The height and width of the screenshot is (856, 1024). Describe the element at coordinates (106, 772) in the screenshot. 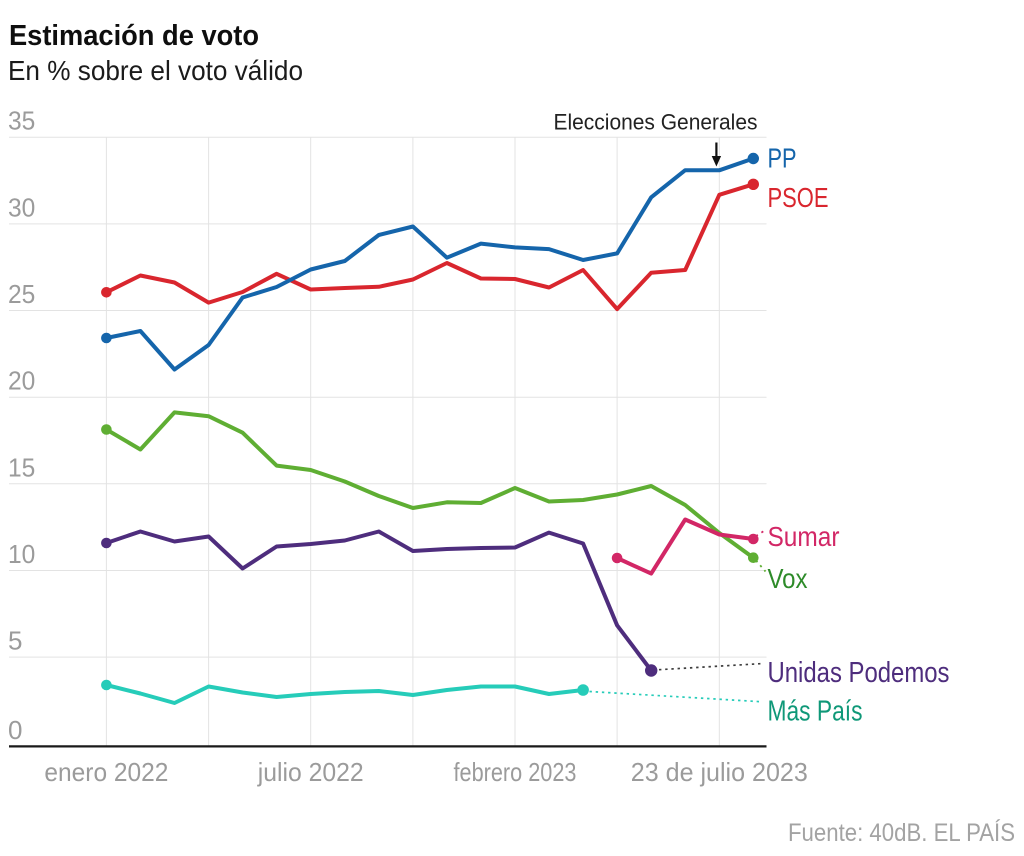

I see `svg-text: enero 2022` at that location.